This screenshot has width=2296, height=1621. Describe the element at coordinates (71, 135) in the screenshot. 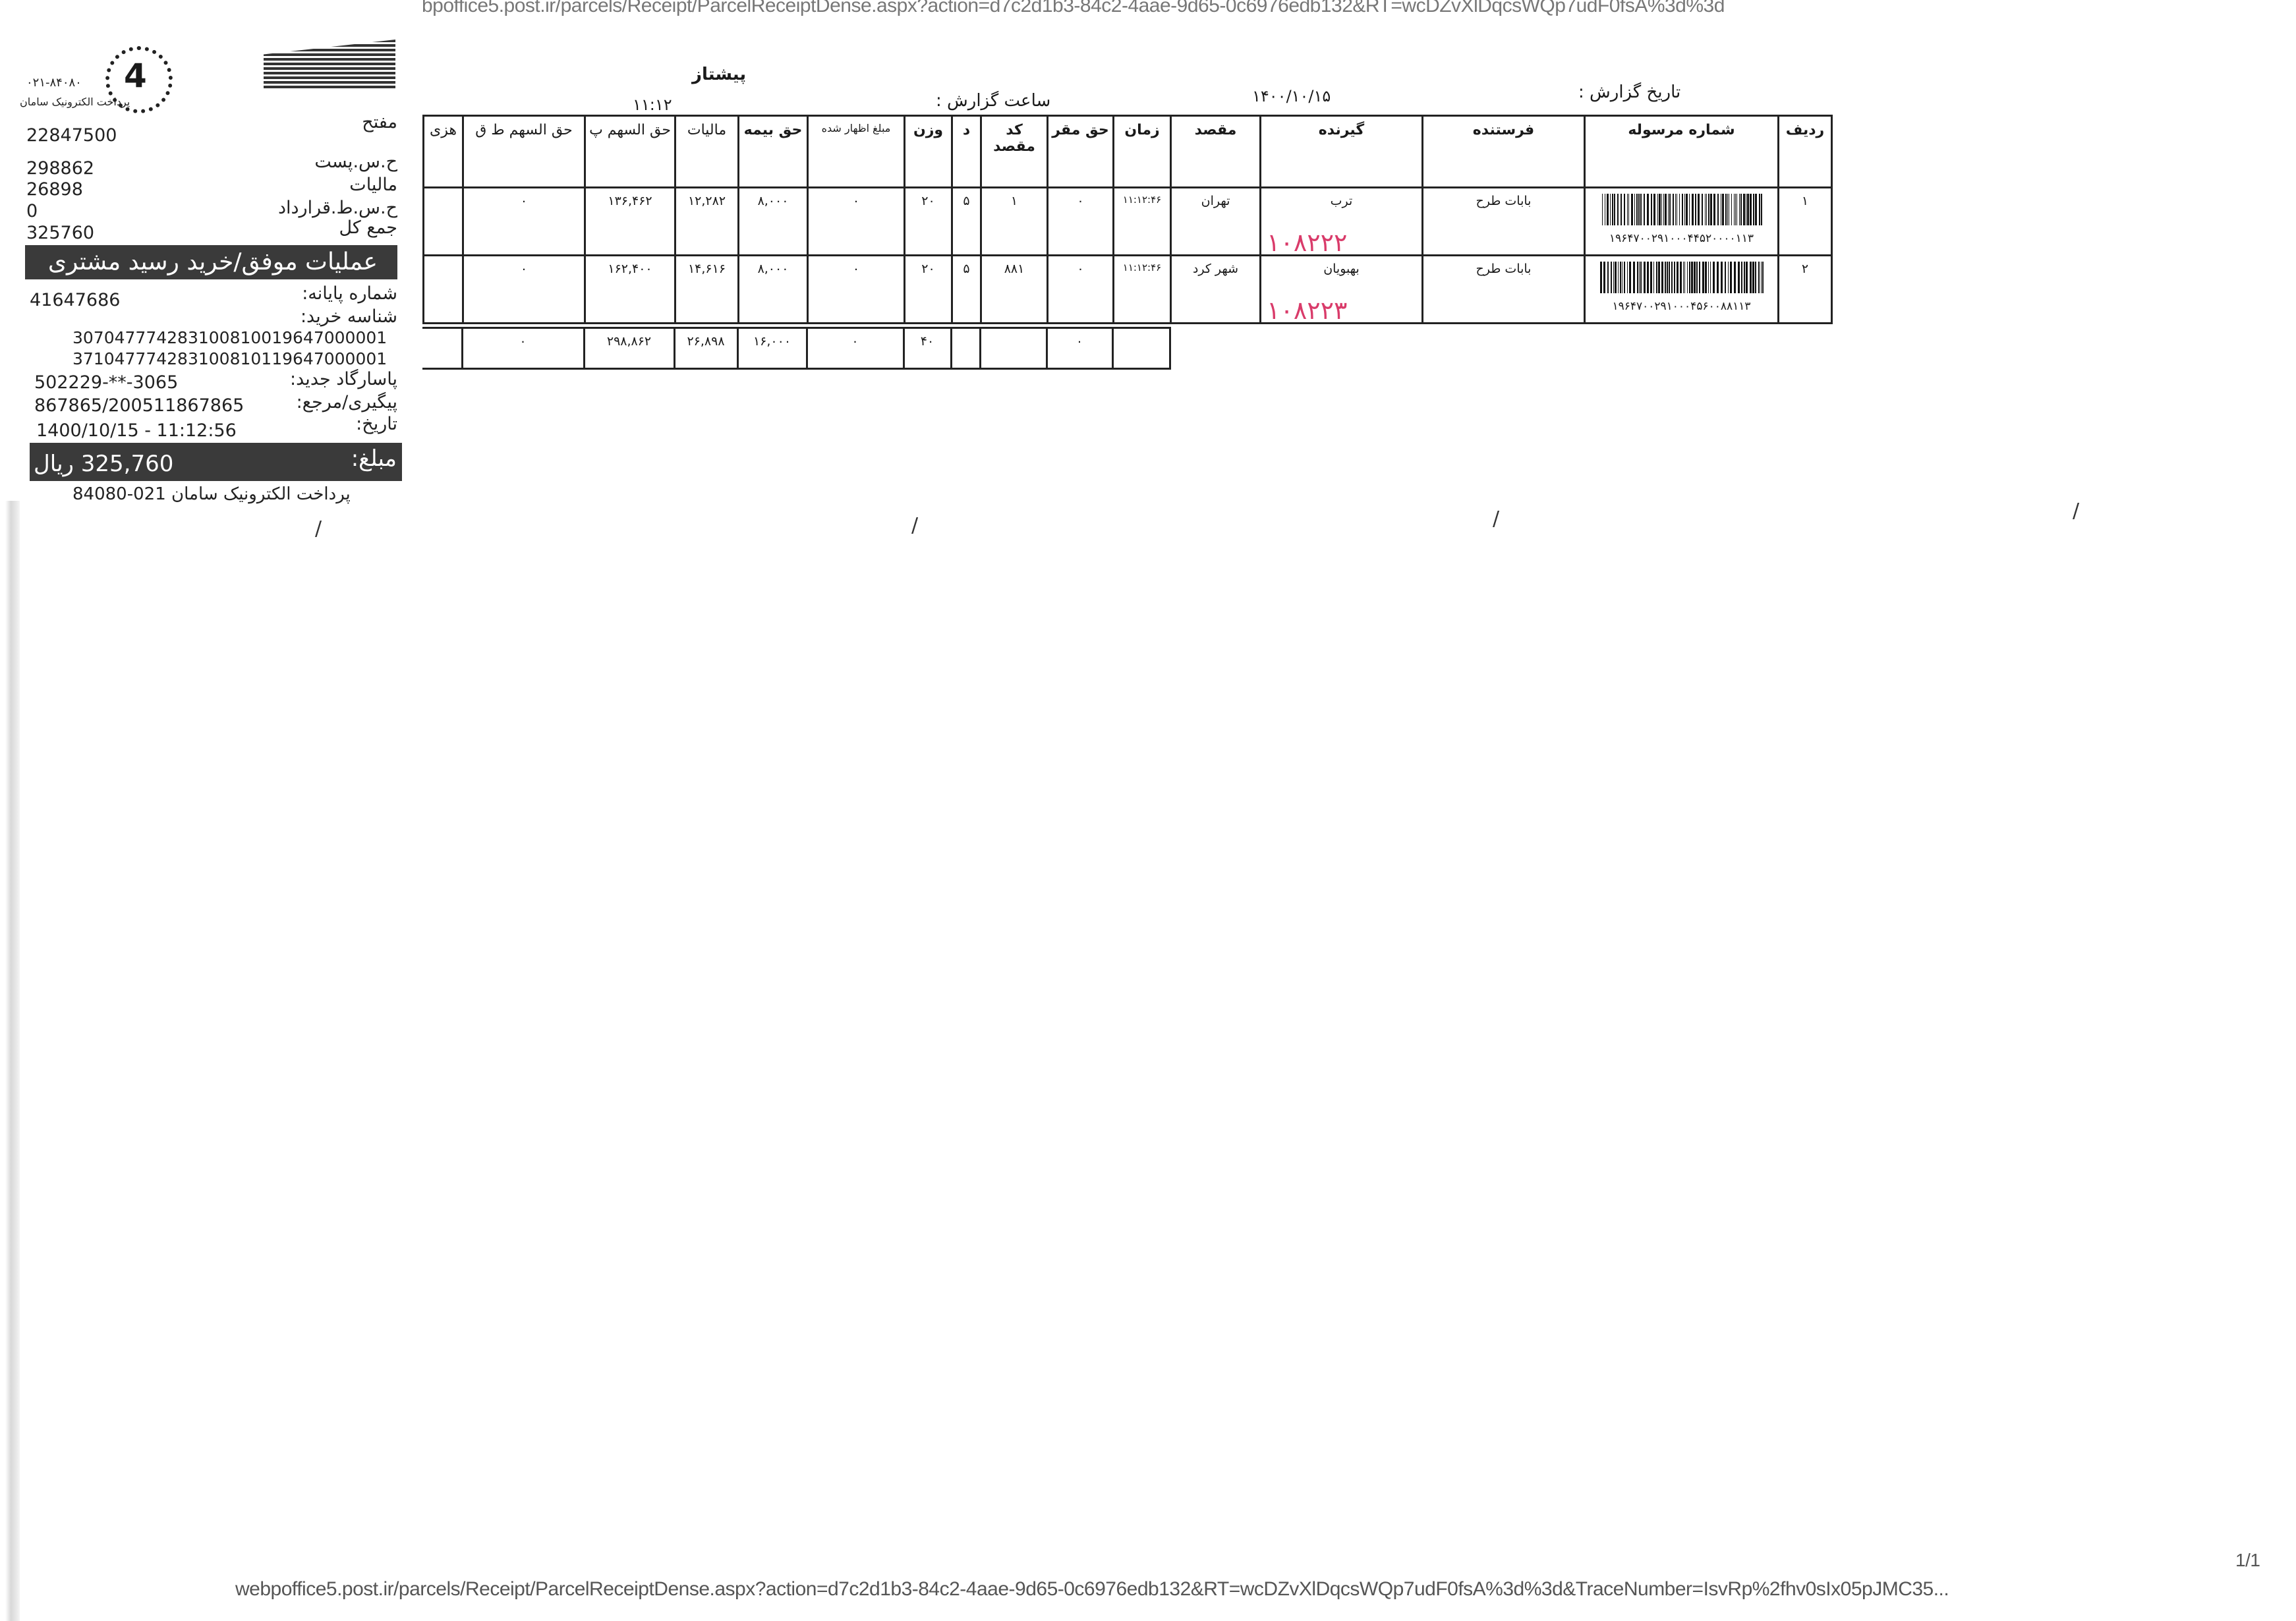

I see `merchant-value: 22847500` at that location.